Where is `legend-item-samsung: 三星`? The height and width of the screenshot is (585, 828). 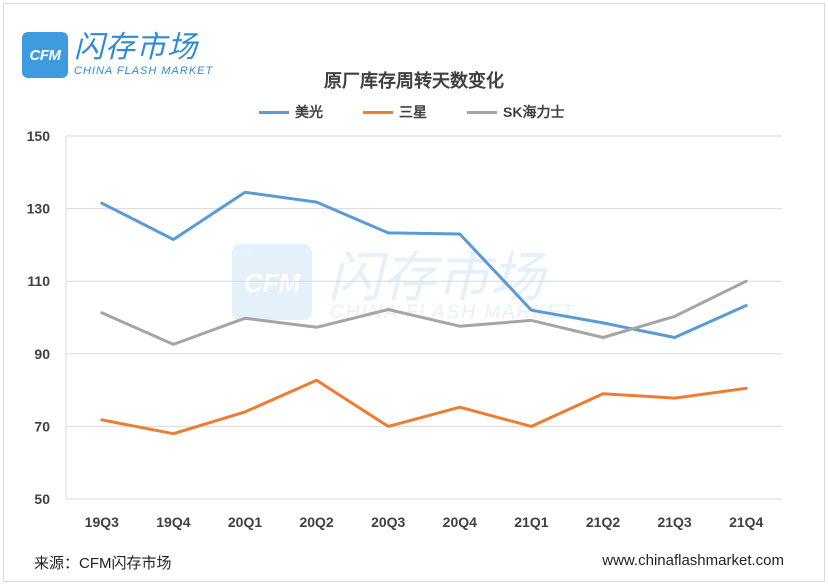
legend-item-samsung: 三星 is located at coordinates (395, 112).